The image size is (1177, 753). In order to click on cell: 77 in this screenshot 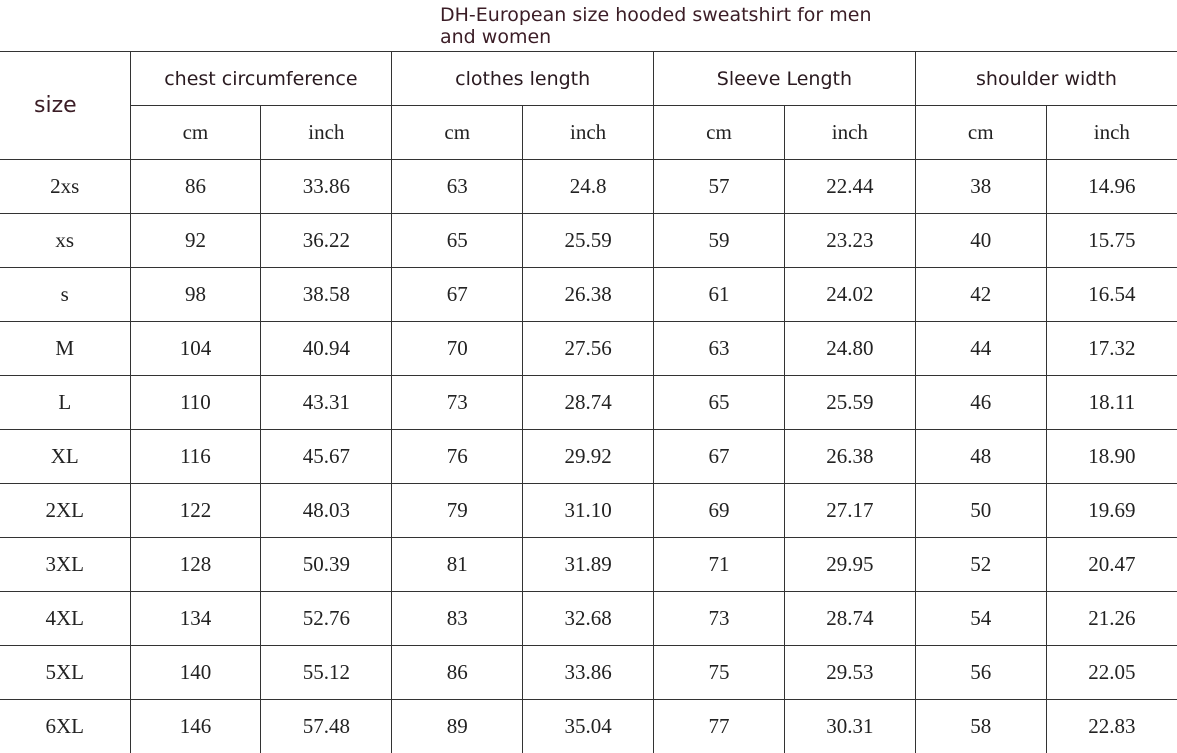, I will do `click(719, 726)`.